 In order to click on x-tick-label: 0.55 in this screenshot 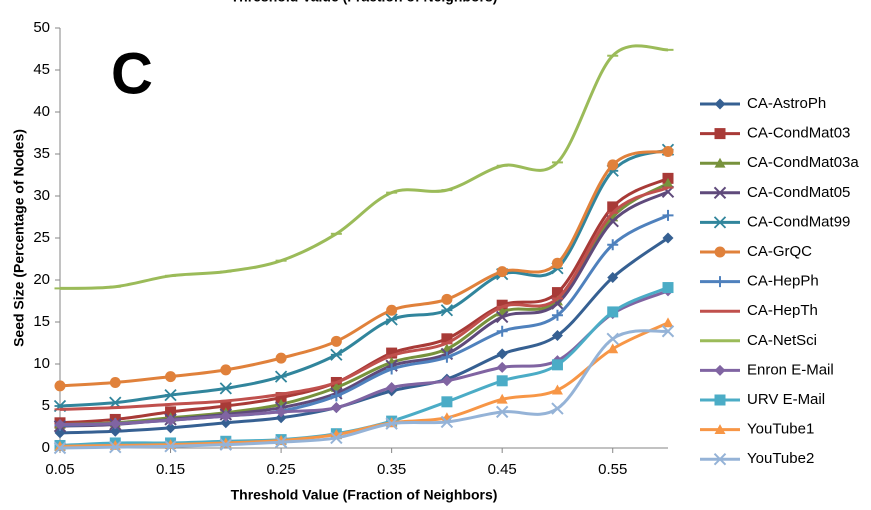, I will do `click(612, 469)`.